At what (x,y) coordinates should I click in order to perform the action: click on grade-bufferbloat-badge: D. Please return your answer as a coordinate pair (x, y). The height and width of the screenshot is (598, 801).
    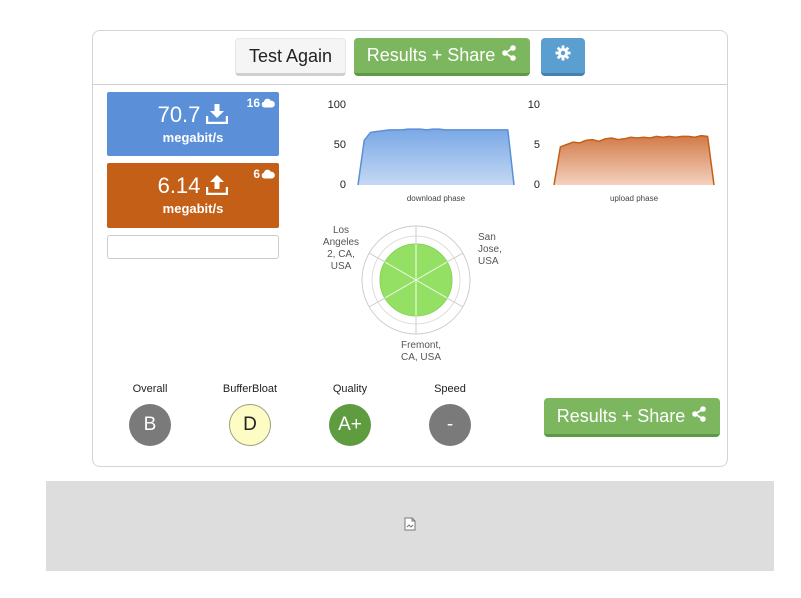
    Looking at the image, I should click on (250, 425).